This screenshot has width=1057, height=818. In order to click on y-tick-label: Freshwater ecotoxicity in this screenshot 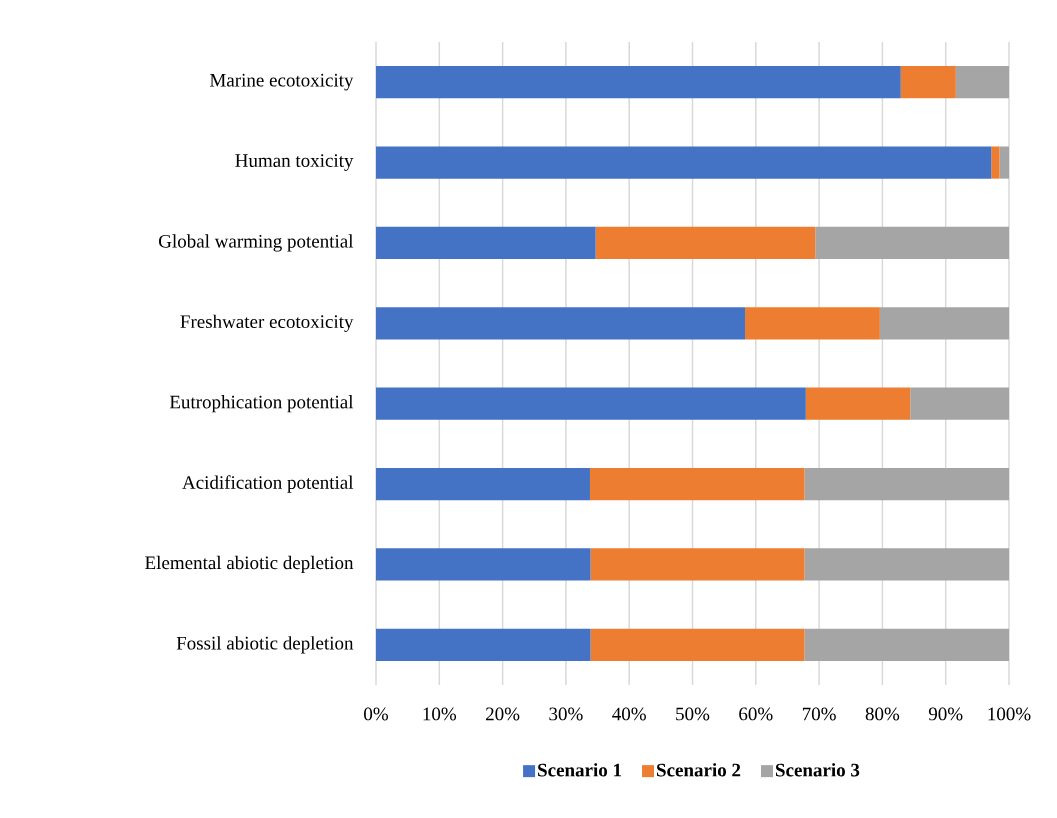, I will do `click(267, 323)`.